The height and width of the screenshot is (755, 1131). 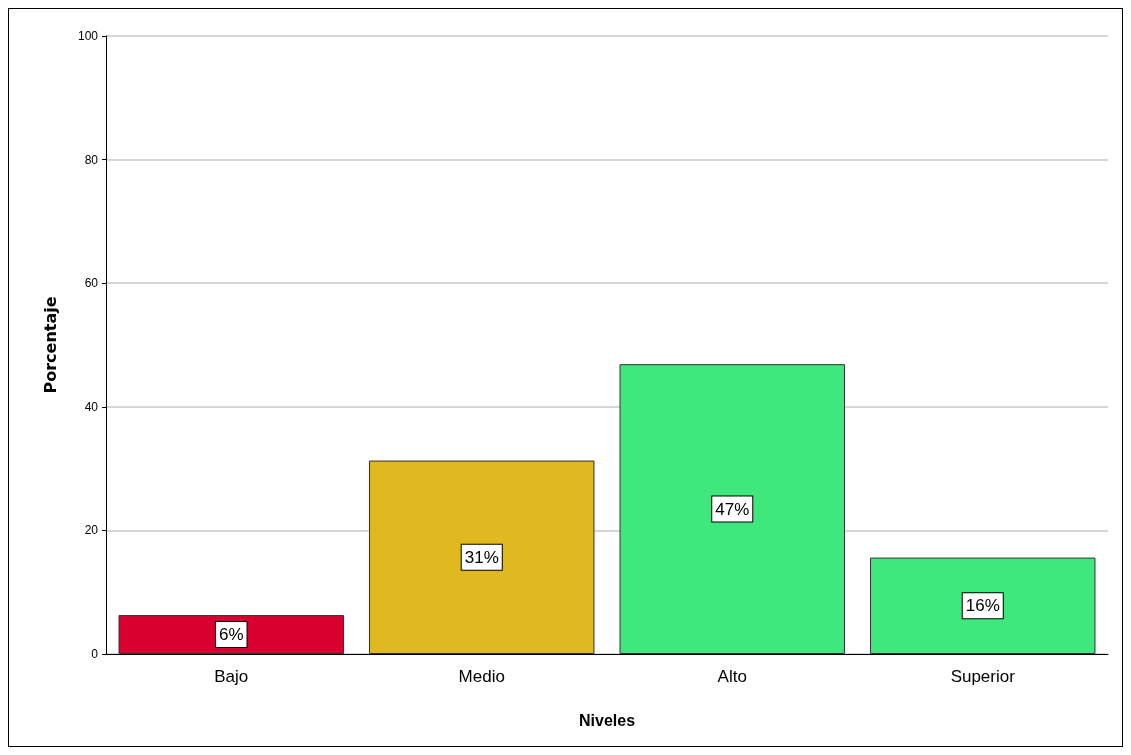 What do you see at coordinates (91, 530) in the screenshot?
I see `y-tick-label: 20` at bounding box center [91, 530].